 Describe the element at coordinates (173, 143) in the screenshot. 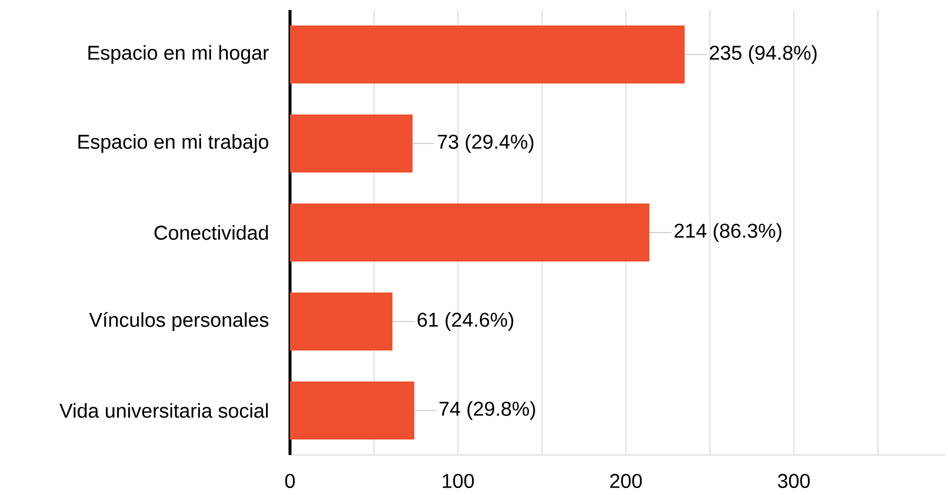

I see `y-tick-label: Espacio en mi trabajo` at that location.